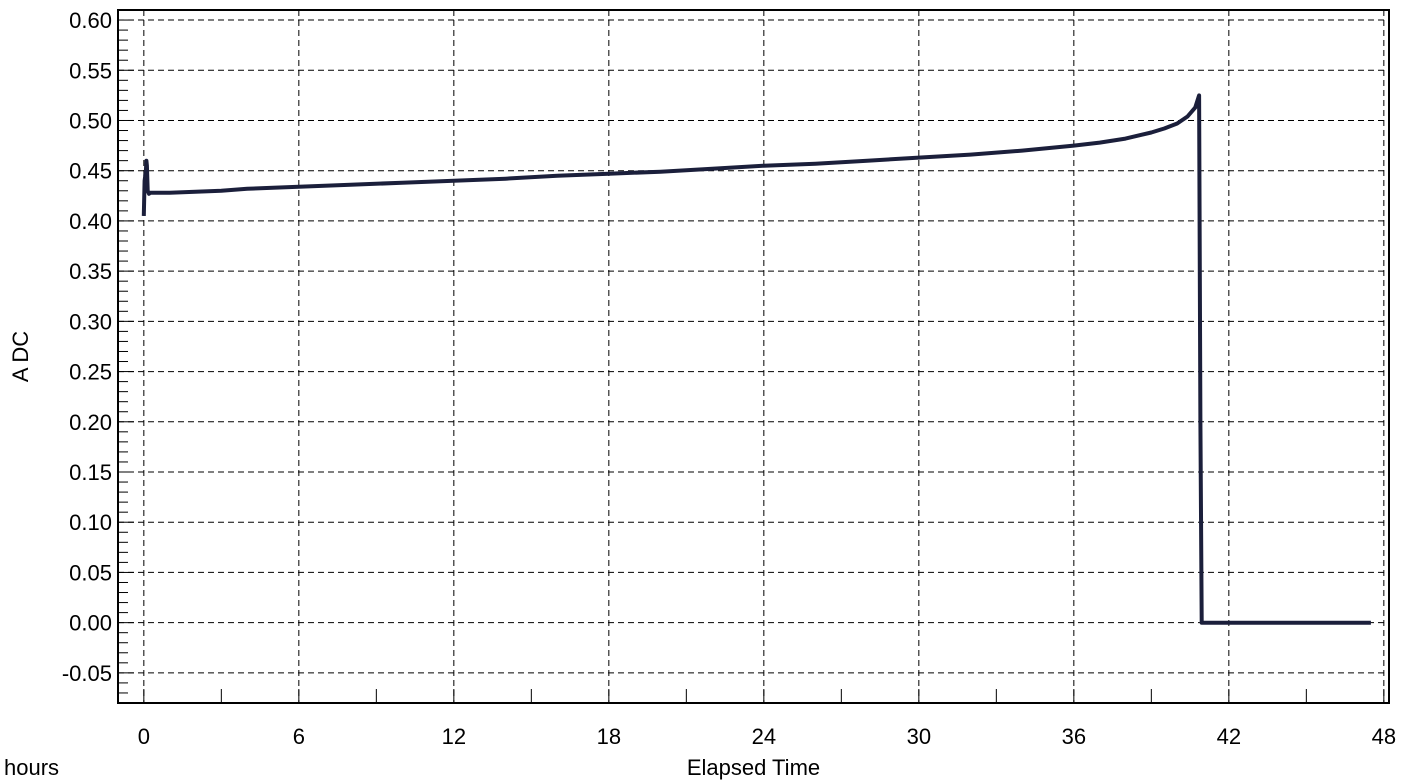 The width and height of the screenshot is (1409, 782). I want to click on y-tick-label: 0.30, so click(90, 321).